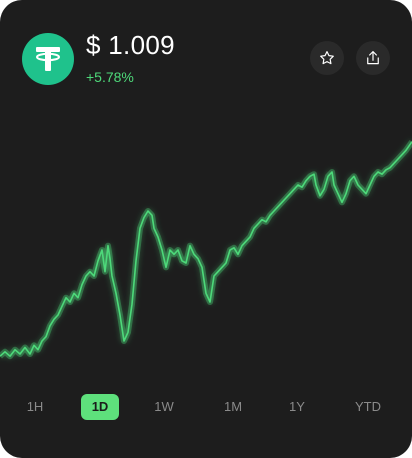 This screenshot has width=412, height=458. What do you see at coordinates (35, 406) in the screenshot?
I see `timeframe-1h: 1H` at bounding box center [35, 406].